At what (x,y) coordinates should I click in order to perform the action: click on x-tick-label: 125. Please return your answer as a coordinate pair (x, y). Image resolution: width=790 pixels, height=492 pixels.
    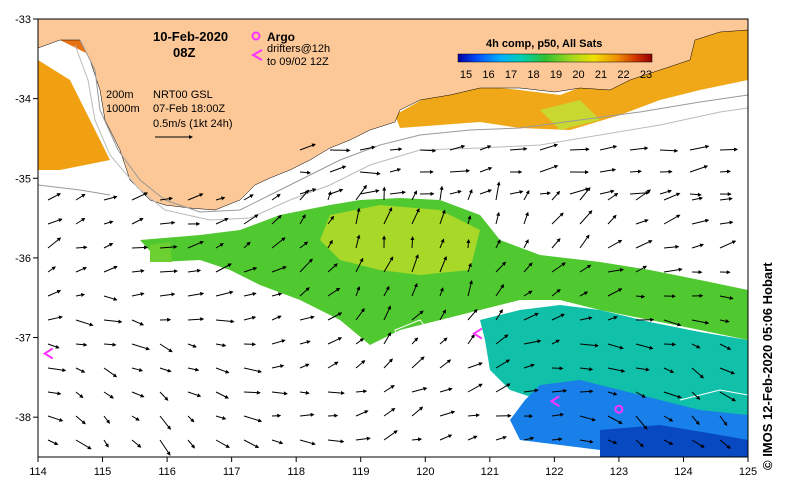
    Looking at the image, I should click on (748, 472).